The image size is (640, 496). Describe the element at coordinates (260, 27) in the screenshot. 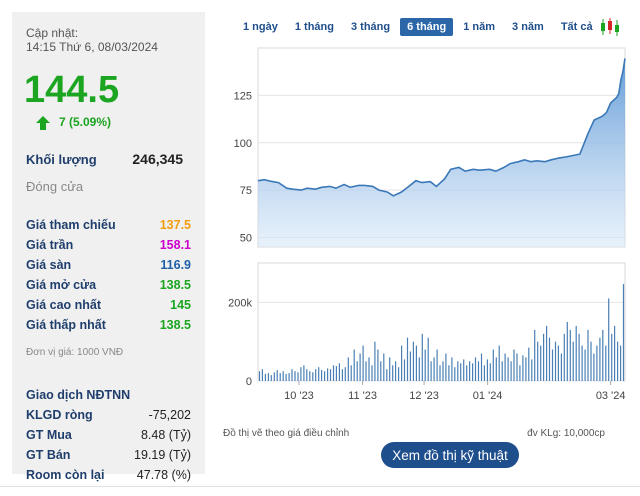

I see `tab-1-day: 1 ngày` at that location.